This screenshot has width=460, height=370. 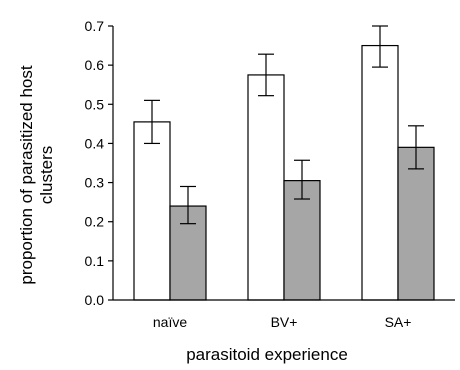 What do you see at coordinates (46, 175) in the screenshot?
I see `y-axis-title-line2: clusters` at bounding box center [46, 175].